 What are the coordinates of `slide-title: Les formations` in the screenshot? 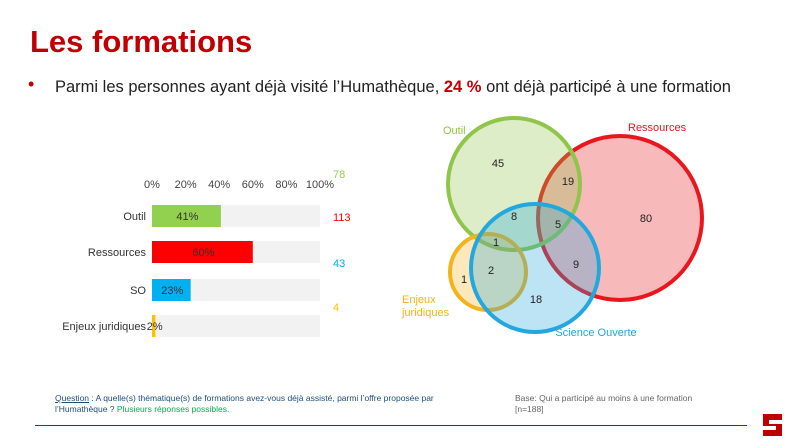 It's located at (141, 41).